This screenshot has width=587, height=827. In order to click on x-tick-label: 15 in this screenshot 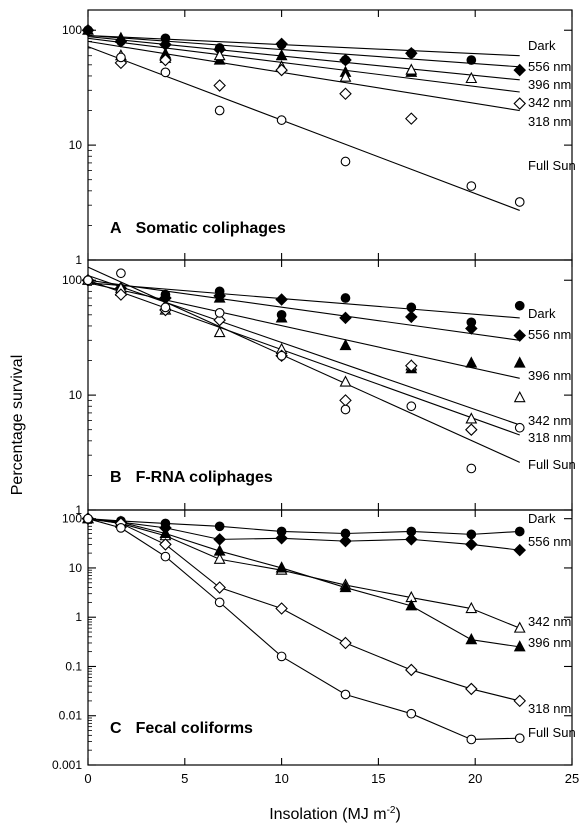, I will do `click(378, 778)`.